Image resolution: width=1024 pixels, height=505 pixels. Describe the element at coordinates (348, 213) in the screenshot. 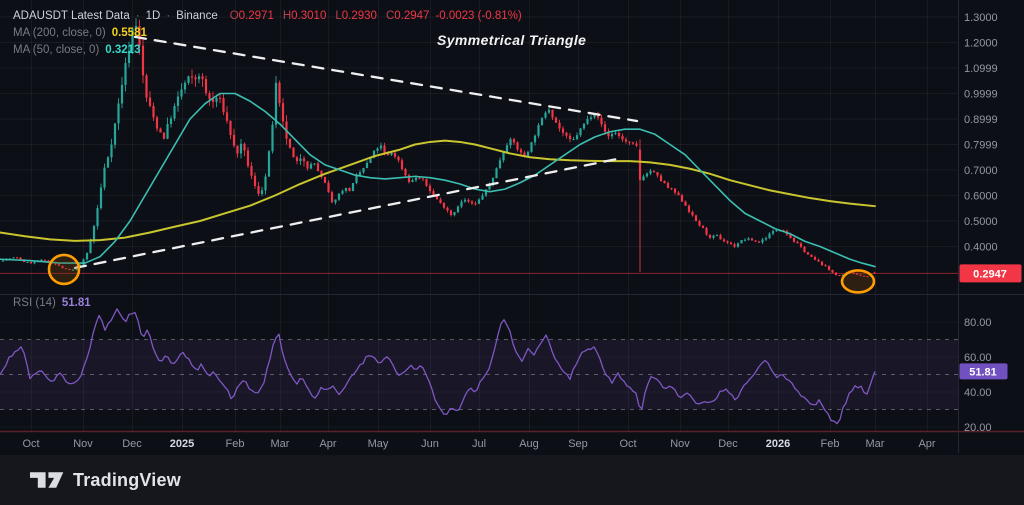

I see `trendline-lower` at that location.